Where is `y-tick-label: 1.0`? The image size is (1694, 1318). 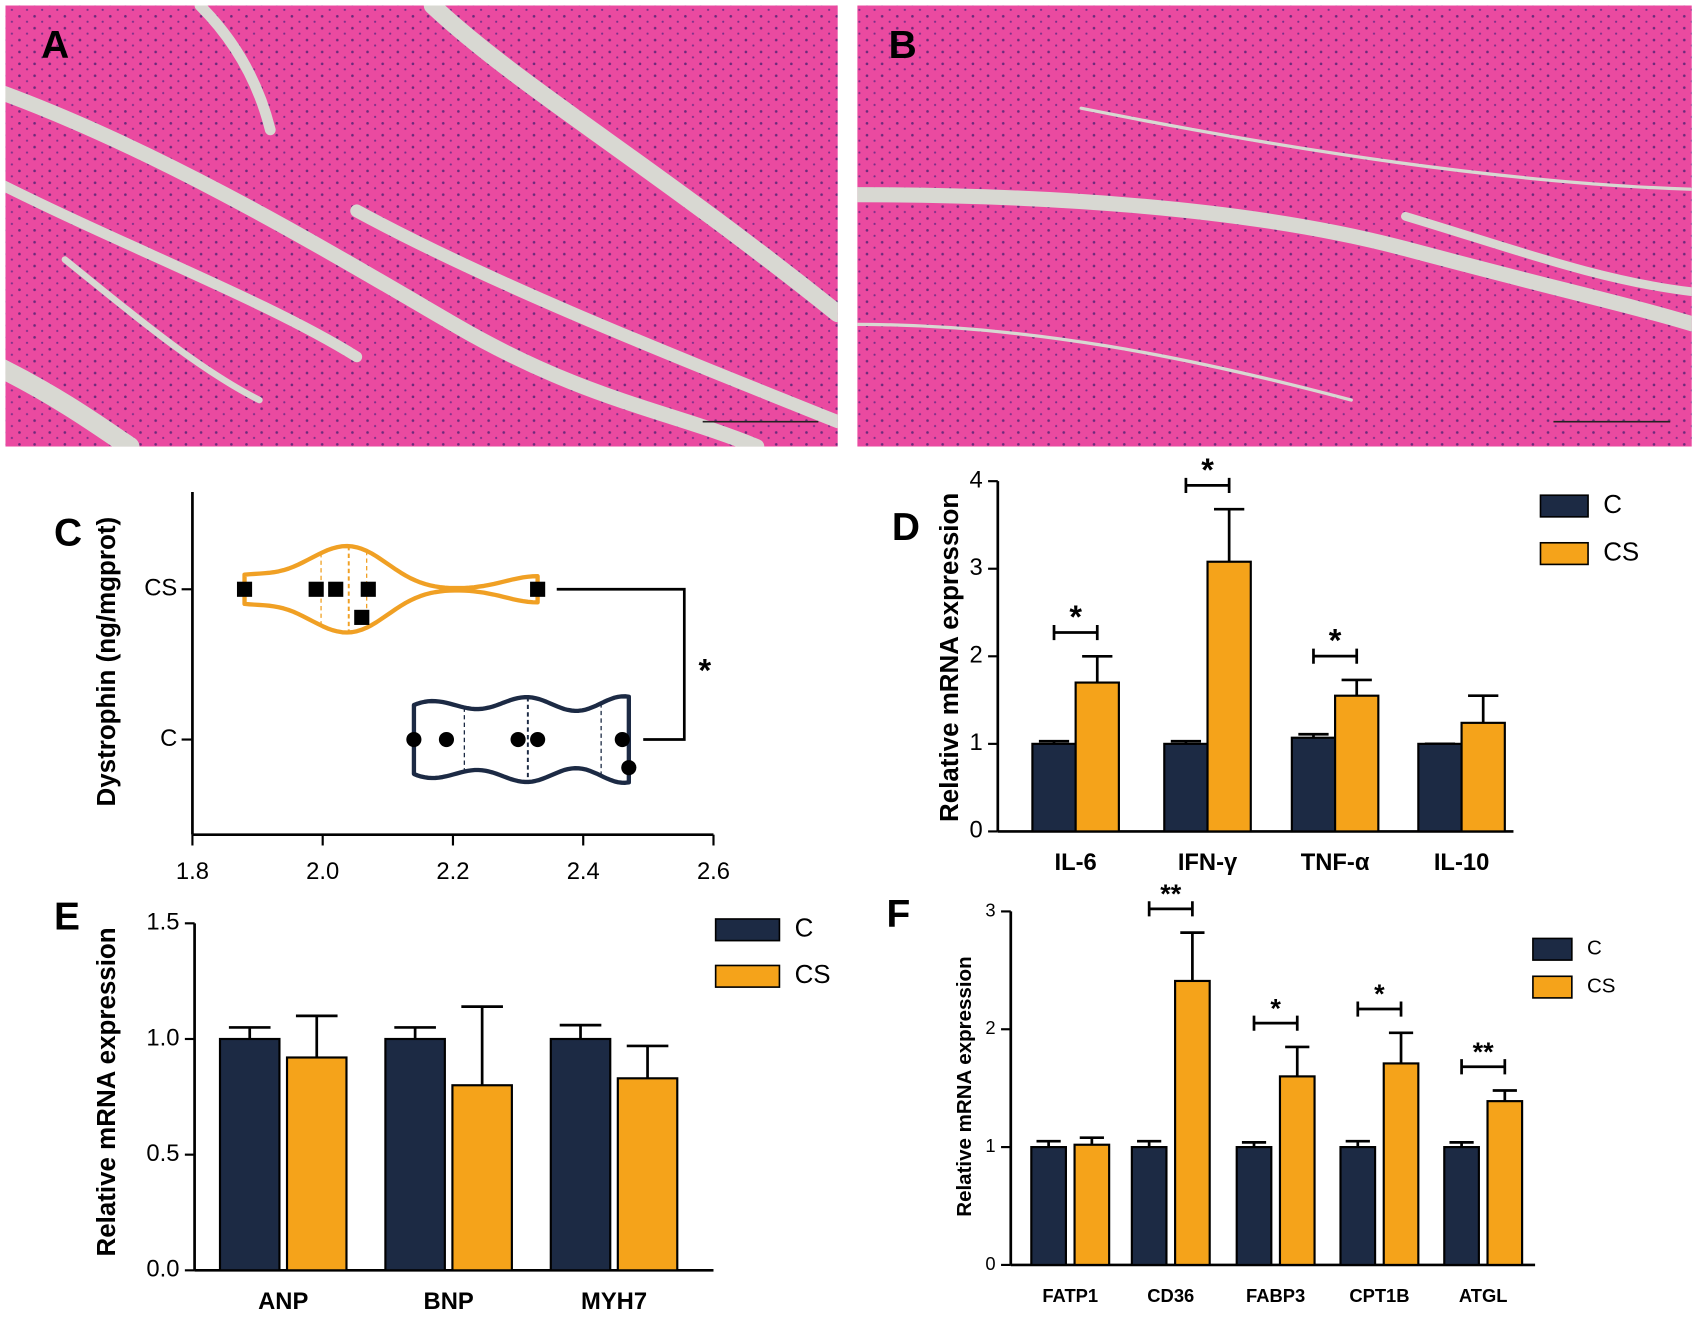 y-tick-label: 1.0 is located at coordinates (162, 1037).